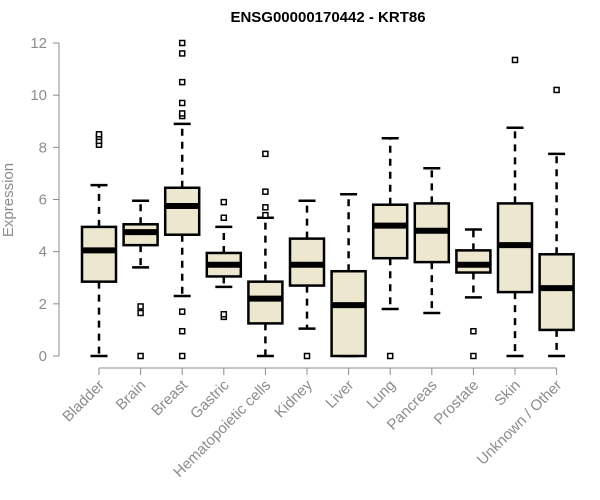 This screenshot has height=500, width=600. I want to click on y-tick-label: 8, so click(43, 147).